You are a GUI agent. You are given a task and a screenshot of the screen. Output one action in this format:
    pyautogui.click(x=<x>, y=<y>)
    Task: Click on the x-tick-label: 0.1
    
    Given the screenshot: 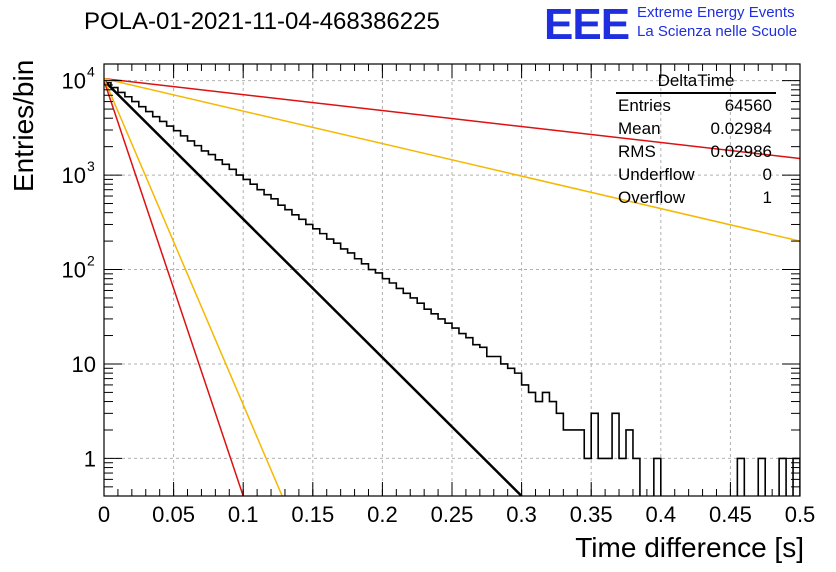 What is the action you would take?
    pyautogui.click(x=243, y=514)
    